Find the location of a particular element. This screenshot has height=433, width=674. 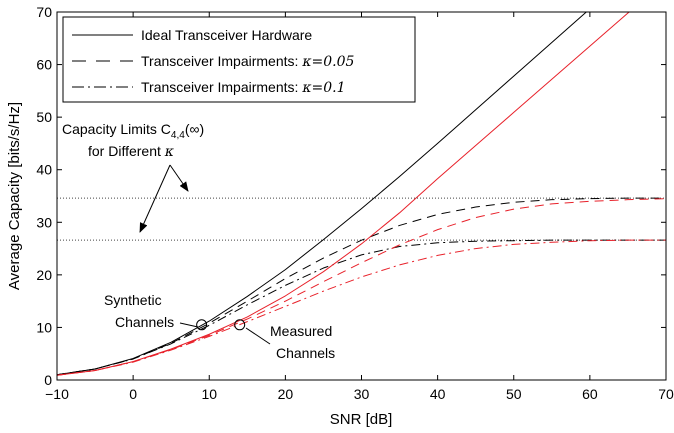

legend-label-kappa-01-text: Transceiver Impairments: is located at coordinates (221, 87).